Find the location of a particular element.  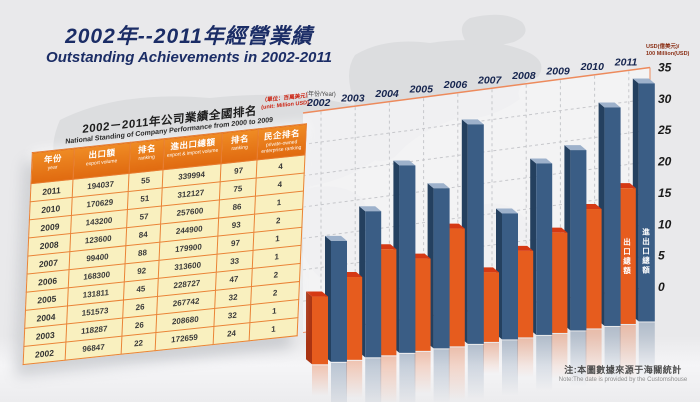

value-cell: 24 is located at coordinates (231, 333).